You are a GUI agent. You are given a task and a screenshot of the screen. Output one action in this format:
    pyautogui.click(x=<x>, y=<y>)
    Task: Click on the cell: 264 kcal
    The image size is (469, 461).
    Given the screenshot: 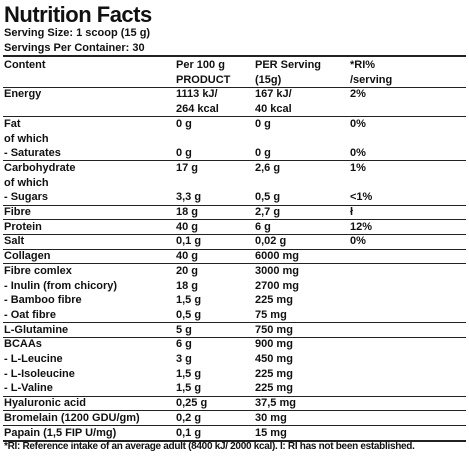 What is the action you would take?
    pyautogui.click(x=197, y=109)
    